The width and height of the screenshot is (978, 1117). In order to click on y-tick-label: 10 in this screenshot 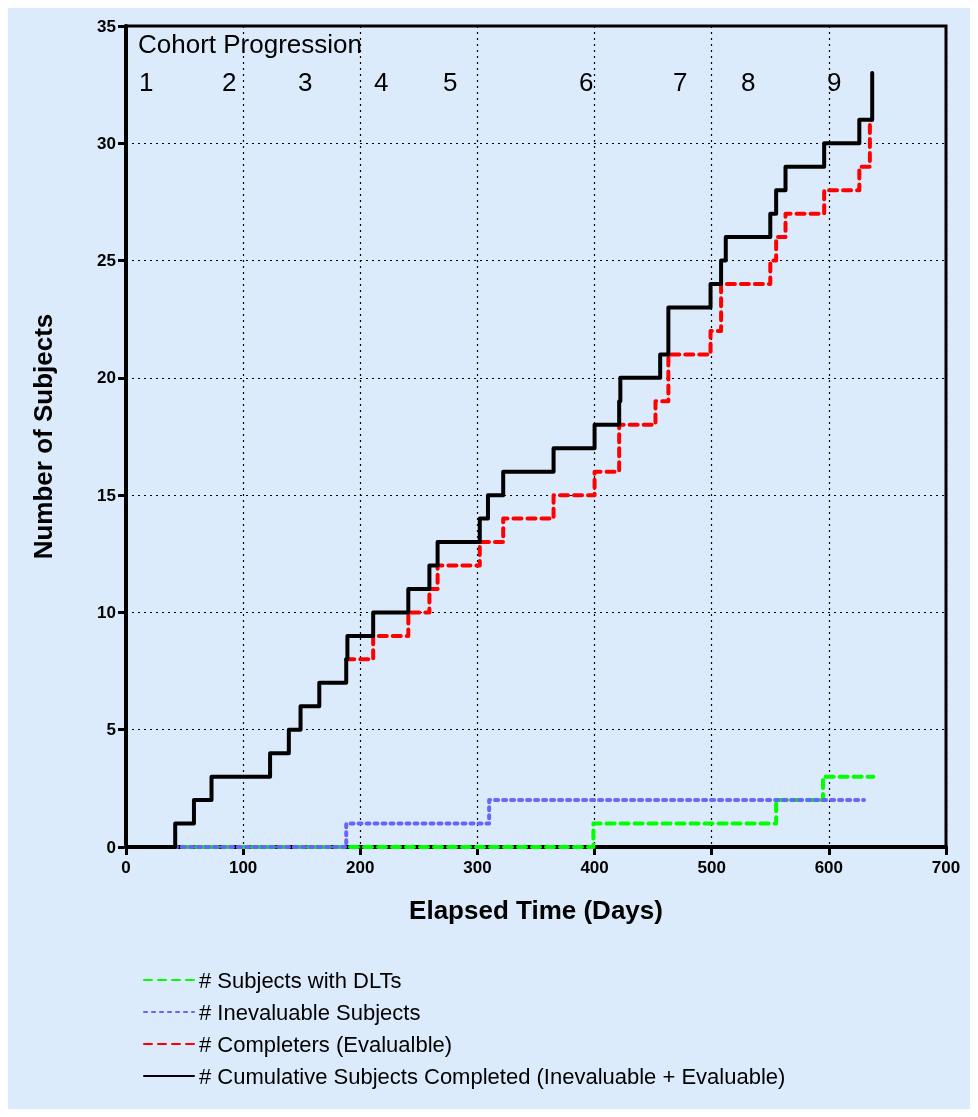, I will do `click(106, 612)`.